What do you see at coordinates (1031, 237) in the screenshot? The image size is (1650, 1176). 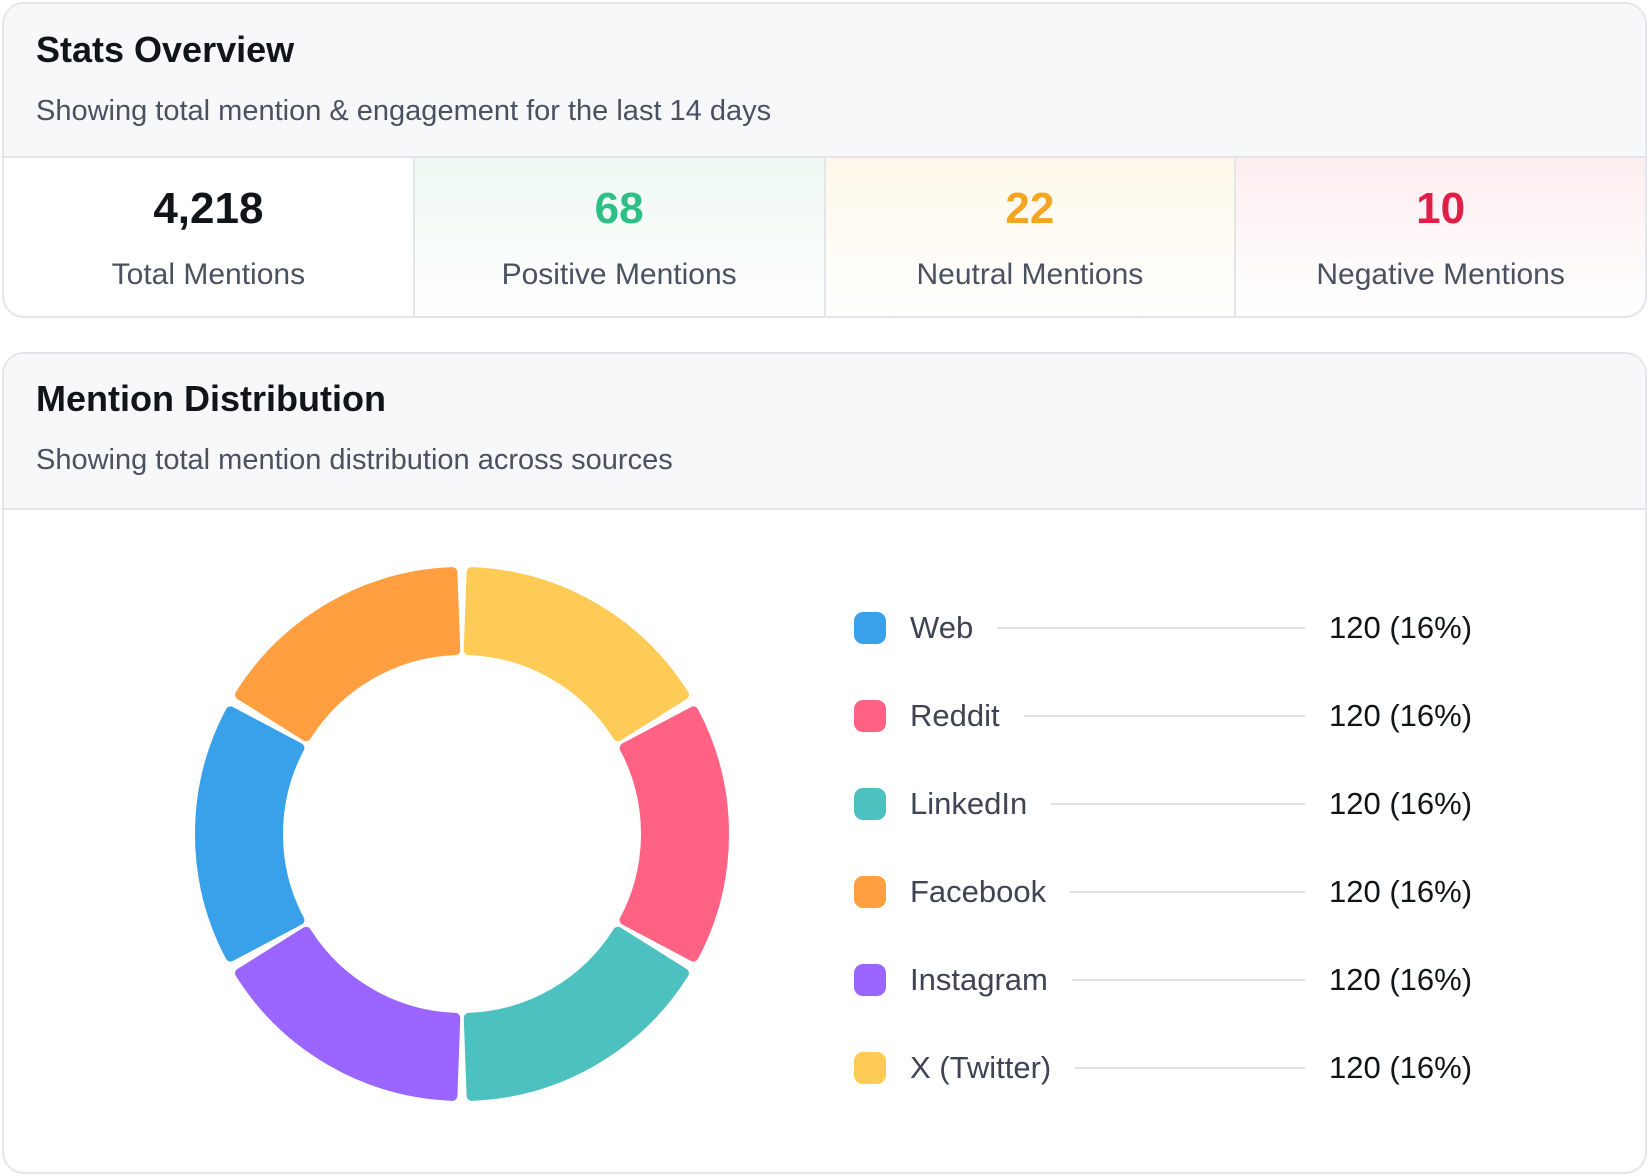 I see `stat-neutral-mentions: 22 Neutral Mentions` at bounding box center [1031, 237].